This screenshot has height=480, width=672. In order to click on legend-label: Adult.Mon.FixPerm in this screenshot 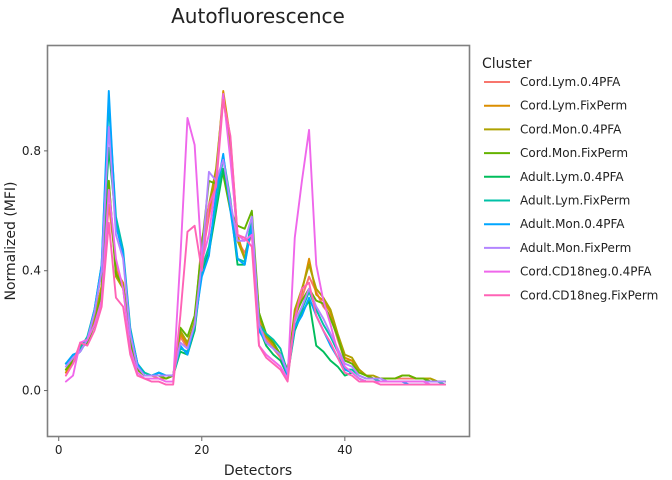, I will do `click(575, 248)`.